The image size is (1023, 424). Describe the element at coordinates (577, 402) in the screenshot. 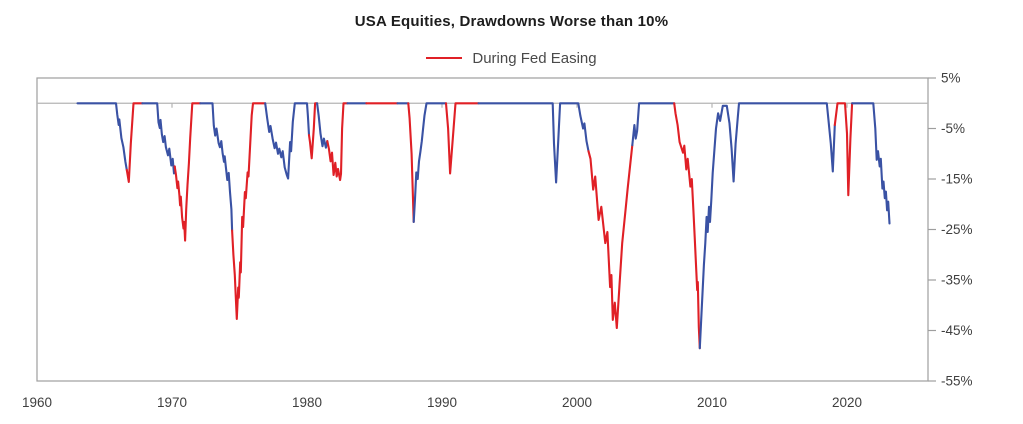

I see `x-axis-tick-label: 2000` at that location.